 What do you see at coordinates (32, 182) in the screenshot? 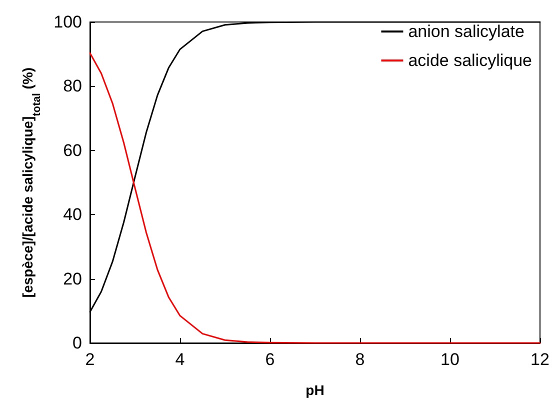
I see `y-axis-title: [espèce]/[acide salicylique]total (%)` at bounding box center [32, 182].